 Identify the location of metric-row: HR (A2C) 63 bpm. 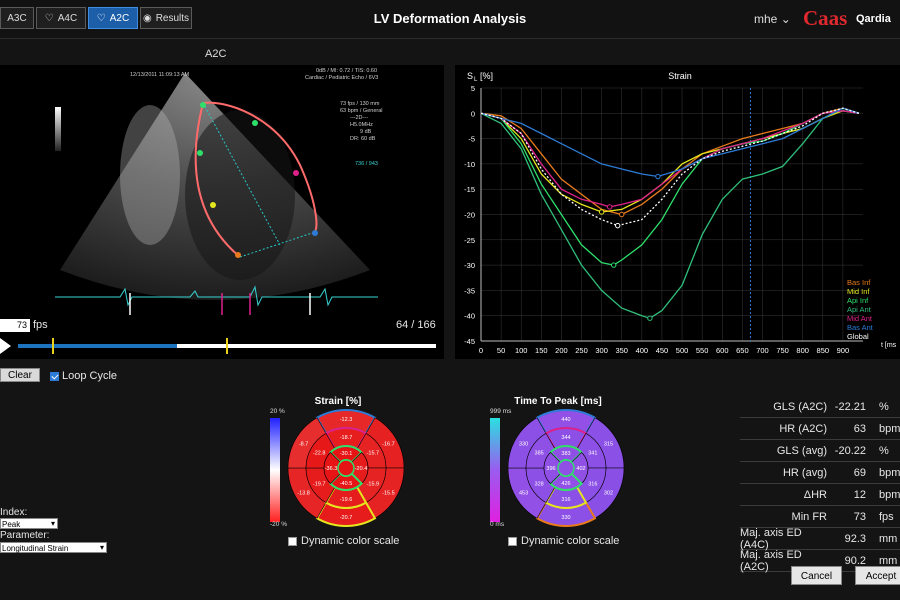
(820, 429).